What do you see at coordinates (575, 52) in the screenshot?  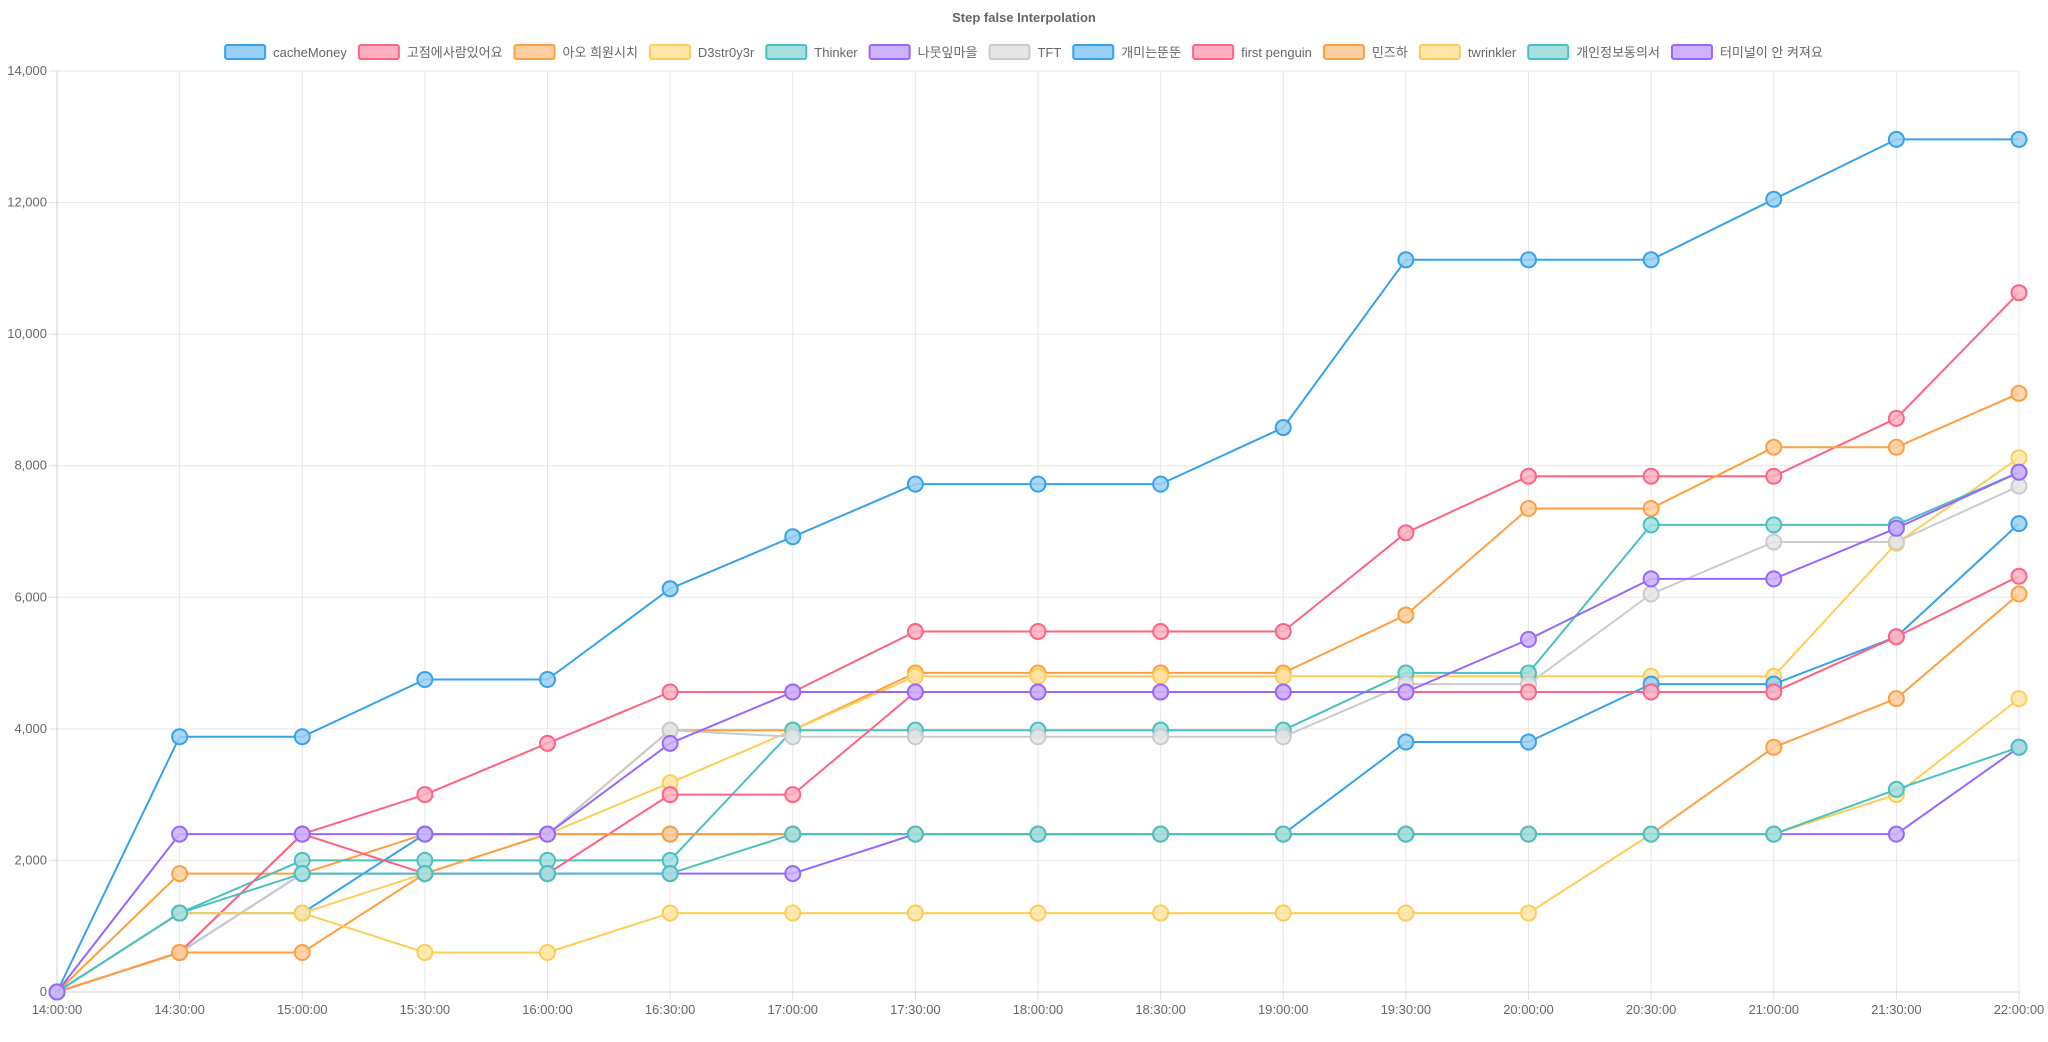 I see `legend-item: 아오 희원시치` at bounding box center [575, 52].